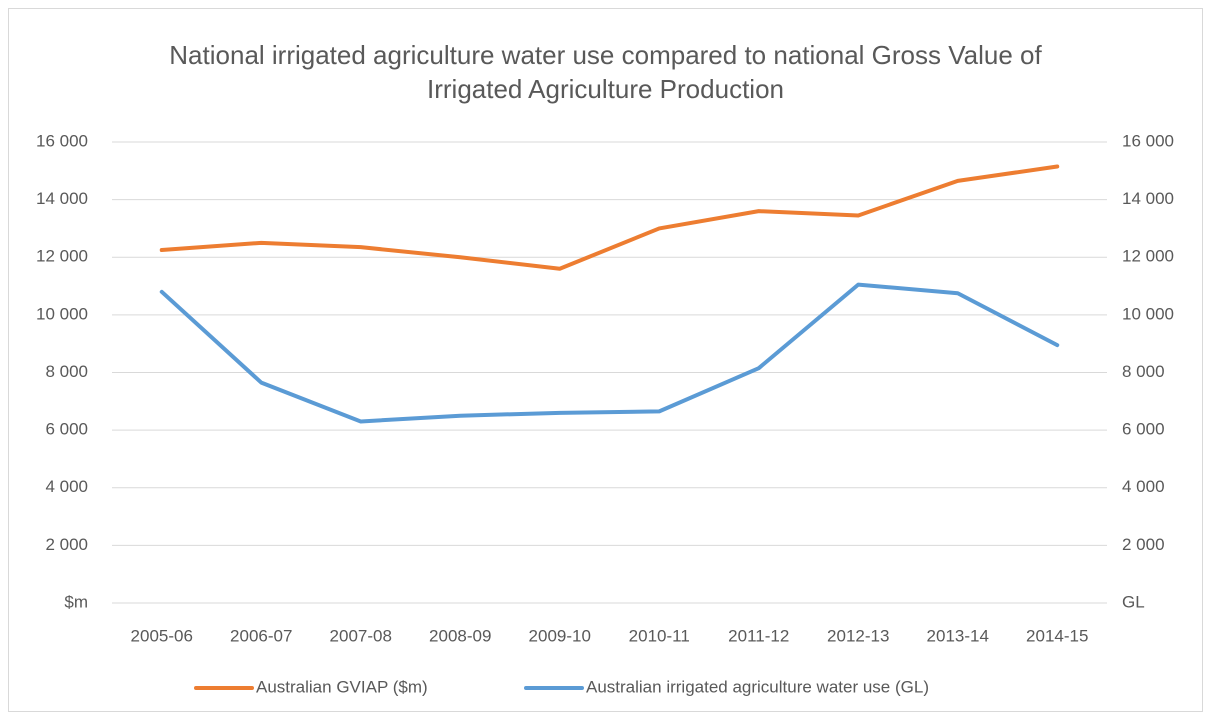  What do you see at coordinates (560, 635) in the screenshot?
I see `x-tick-label: 2009-10` at bounding box center [560, 635].